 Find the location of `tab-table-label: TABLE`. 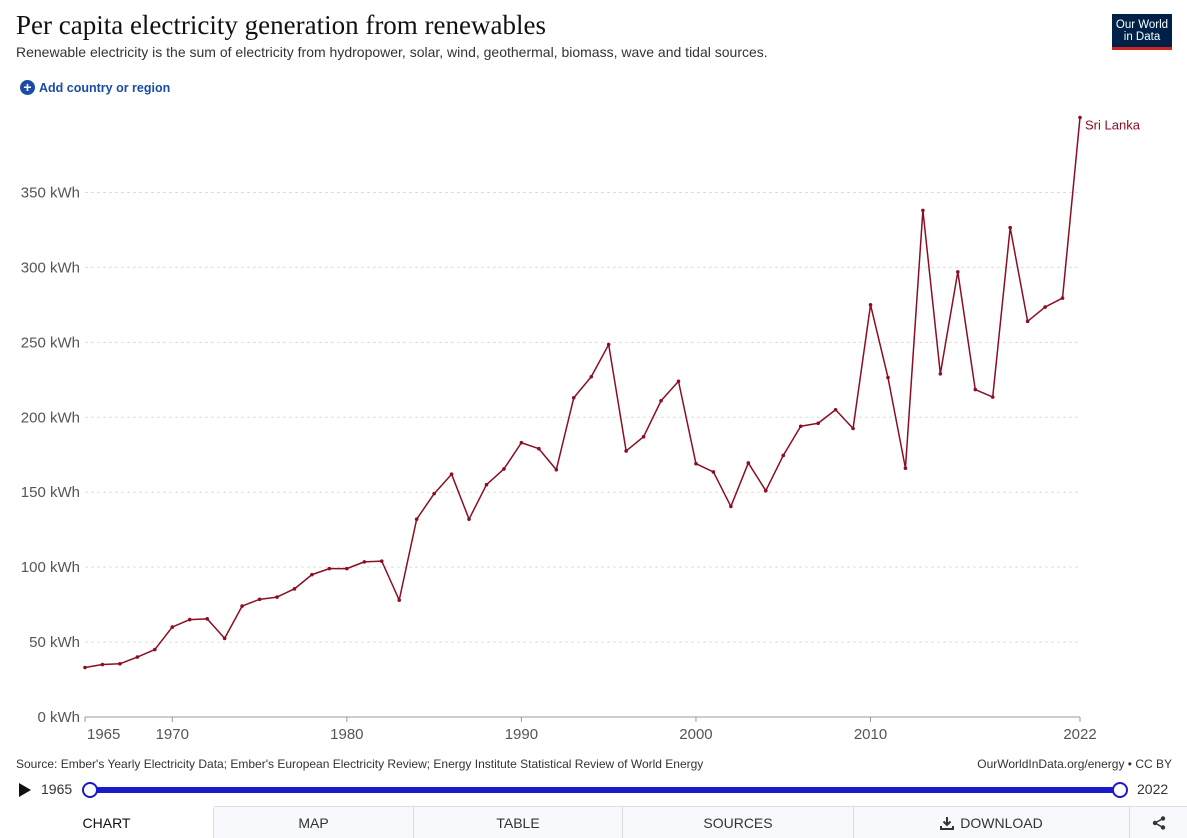

tab-table-label: TABLE is located at coordinates (518, 823).